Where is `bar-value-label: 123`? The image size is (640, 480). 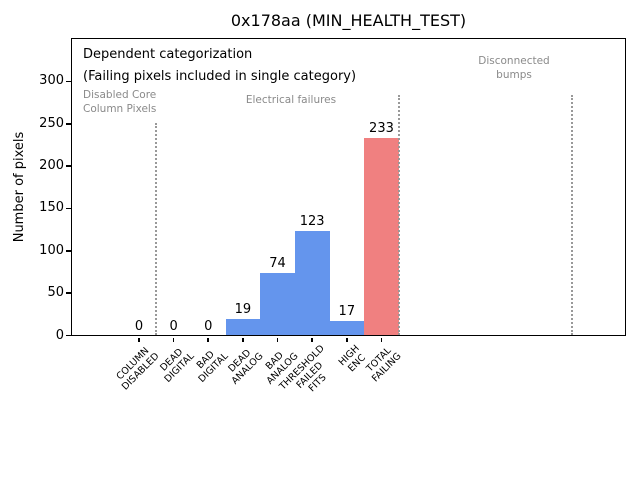
bar-value-label: 123 is located at coordinates (312, 222).